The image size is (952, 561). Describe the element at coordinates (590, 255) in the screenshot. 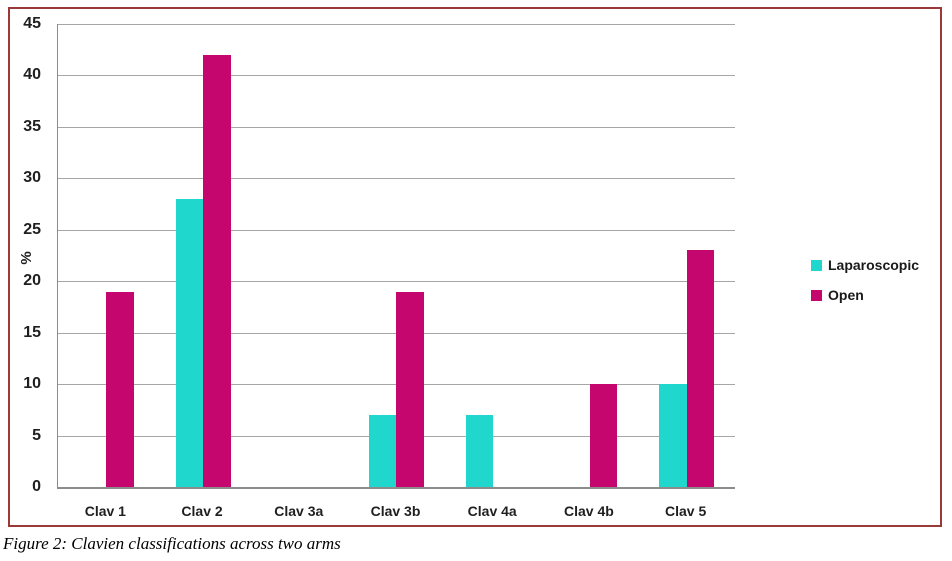

I see `category-group-clav-4b` at that location.